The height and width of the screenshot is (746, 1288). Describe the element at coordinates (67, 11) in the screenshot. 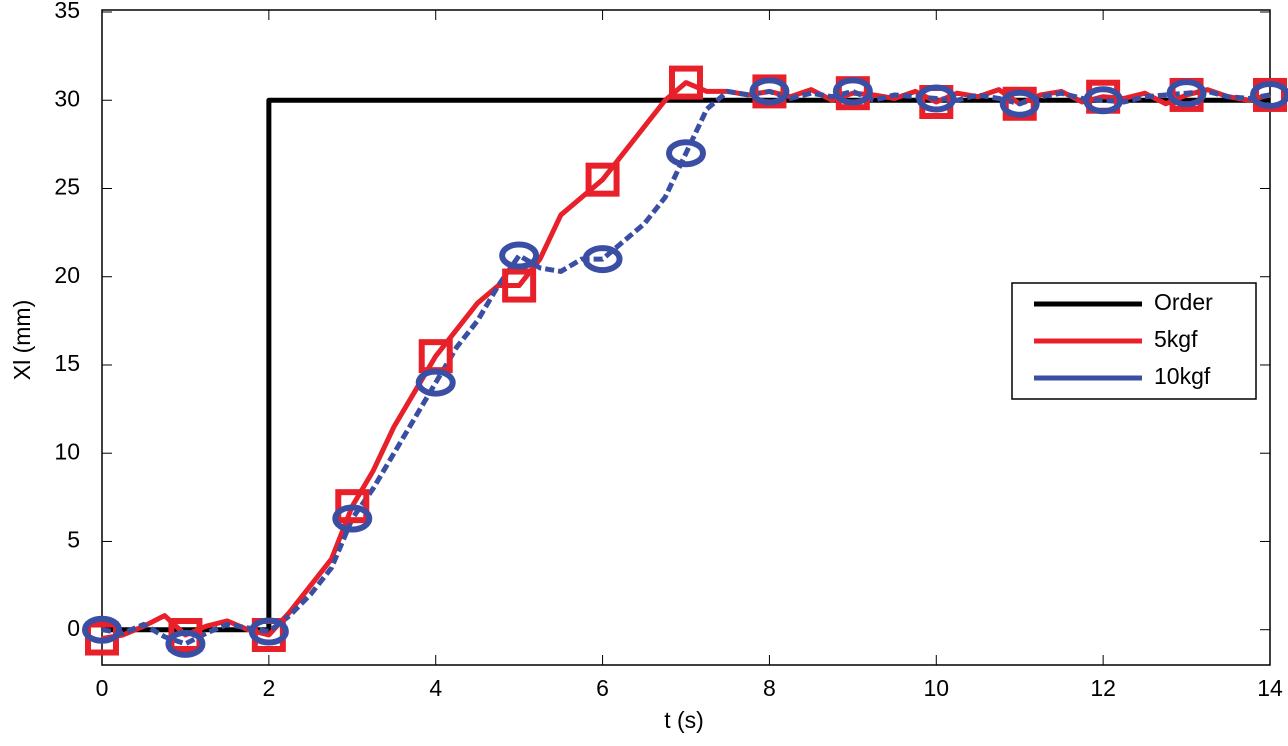

I see `y-tick-label: 35` at that location.